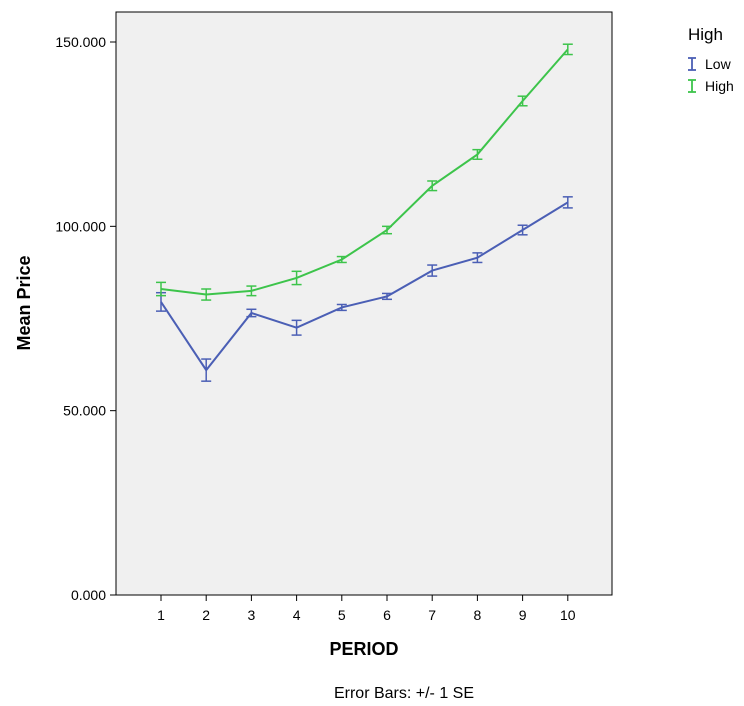 The width and height of the screenshot is (744, 706). Describe the element at coordinates (297, 615) in the screenshot. I see `x-tick-label: 4` at that location.